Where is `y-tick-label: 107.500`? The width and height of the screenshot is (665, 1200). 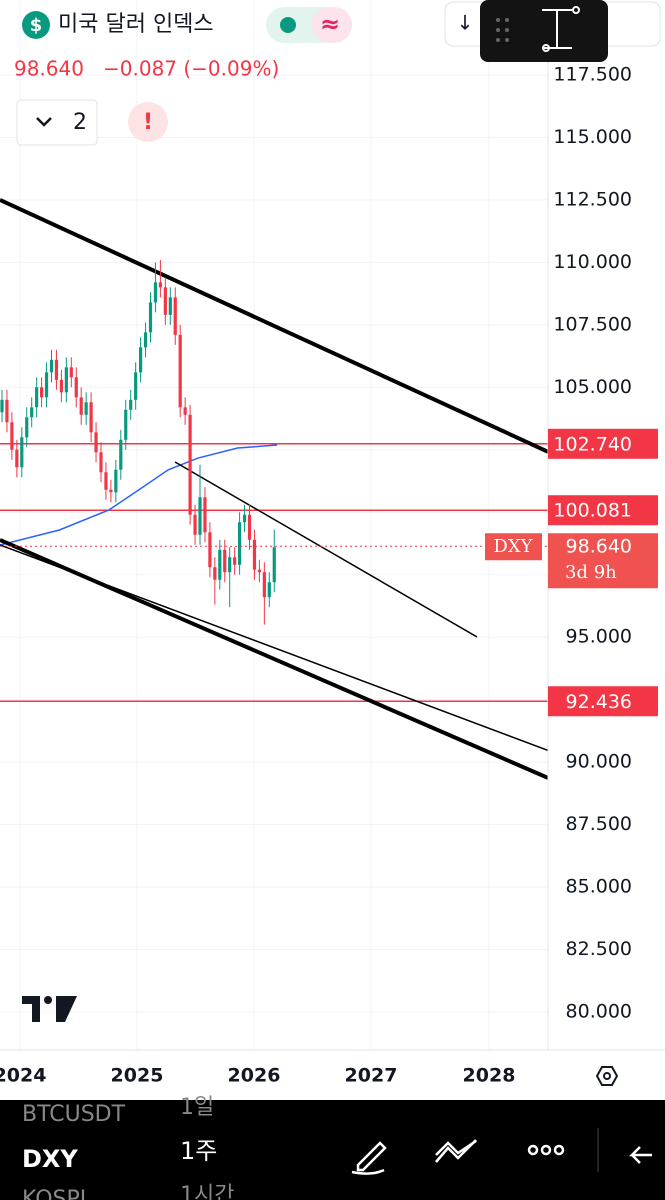
y-tick-label: 107.500 is located at coordinates (592, 324).